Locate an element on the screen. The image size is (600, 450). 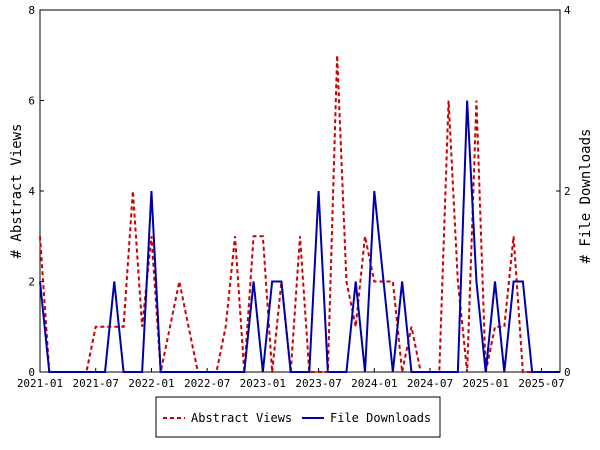
y-tick-label: 0 is located at coordinates (31, 372).